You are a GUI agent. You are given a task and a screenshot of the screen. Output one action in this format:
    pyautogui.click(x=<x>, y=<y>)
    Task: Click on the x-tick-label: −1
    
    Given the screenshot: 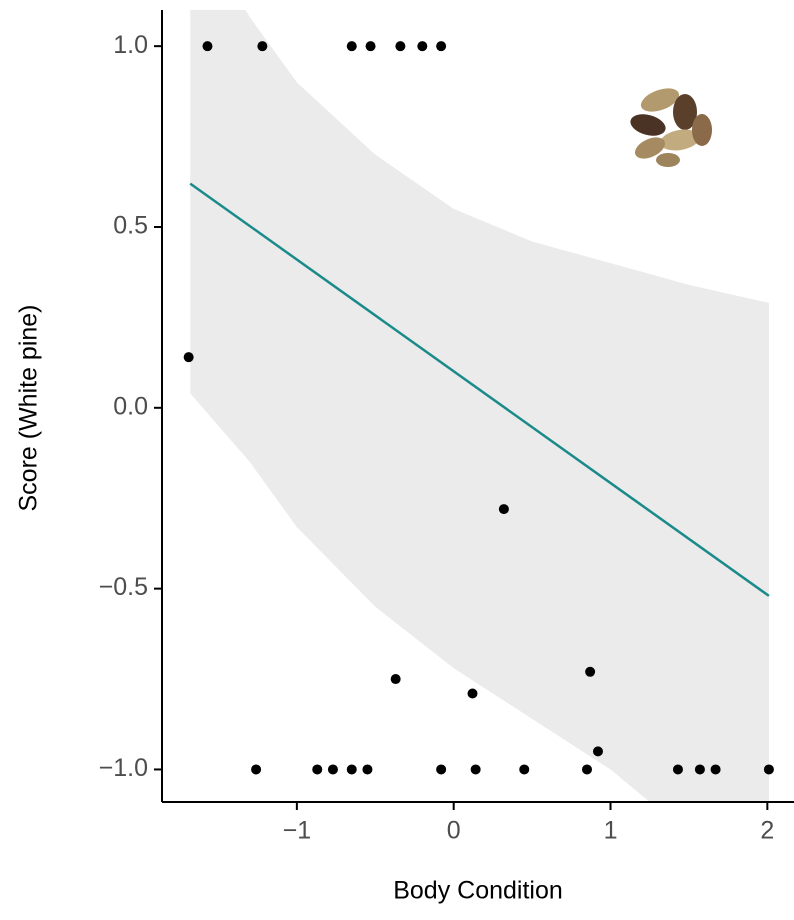 What is the action you would take?
    pyautogui.click(x=297, y=831)
    